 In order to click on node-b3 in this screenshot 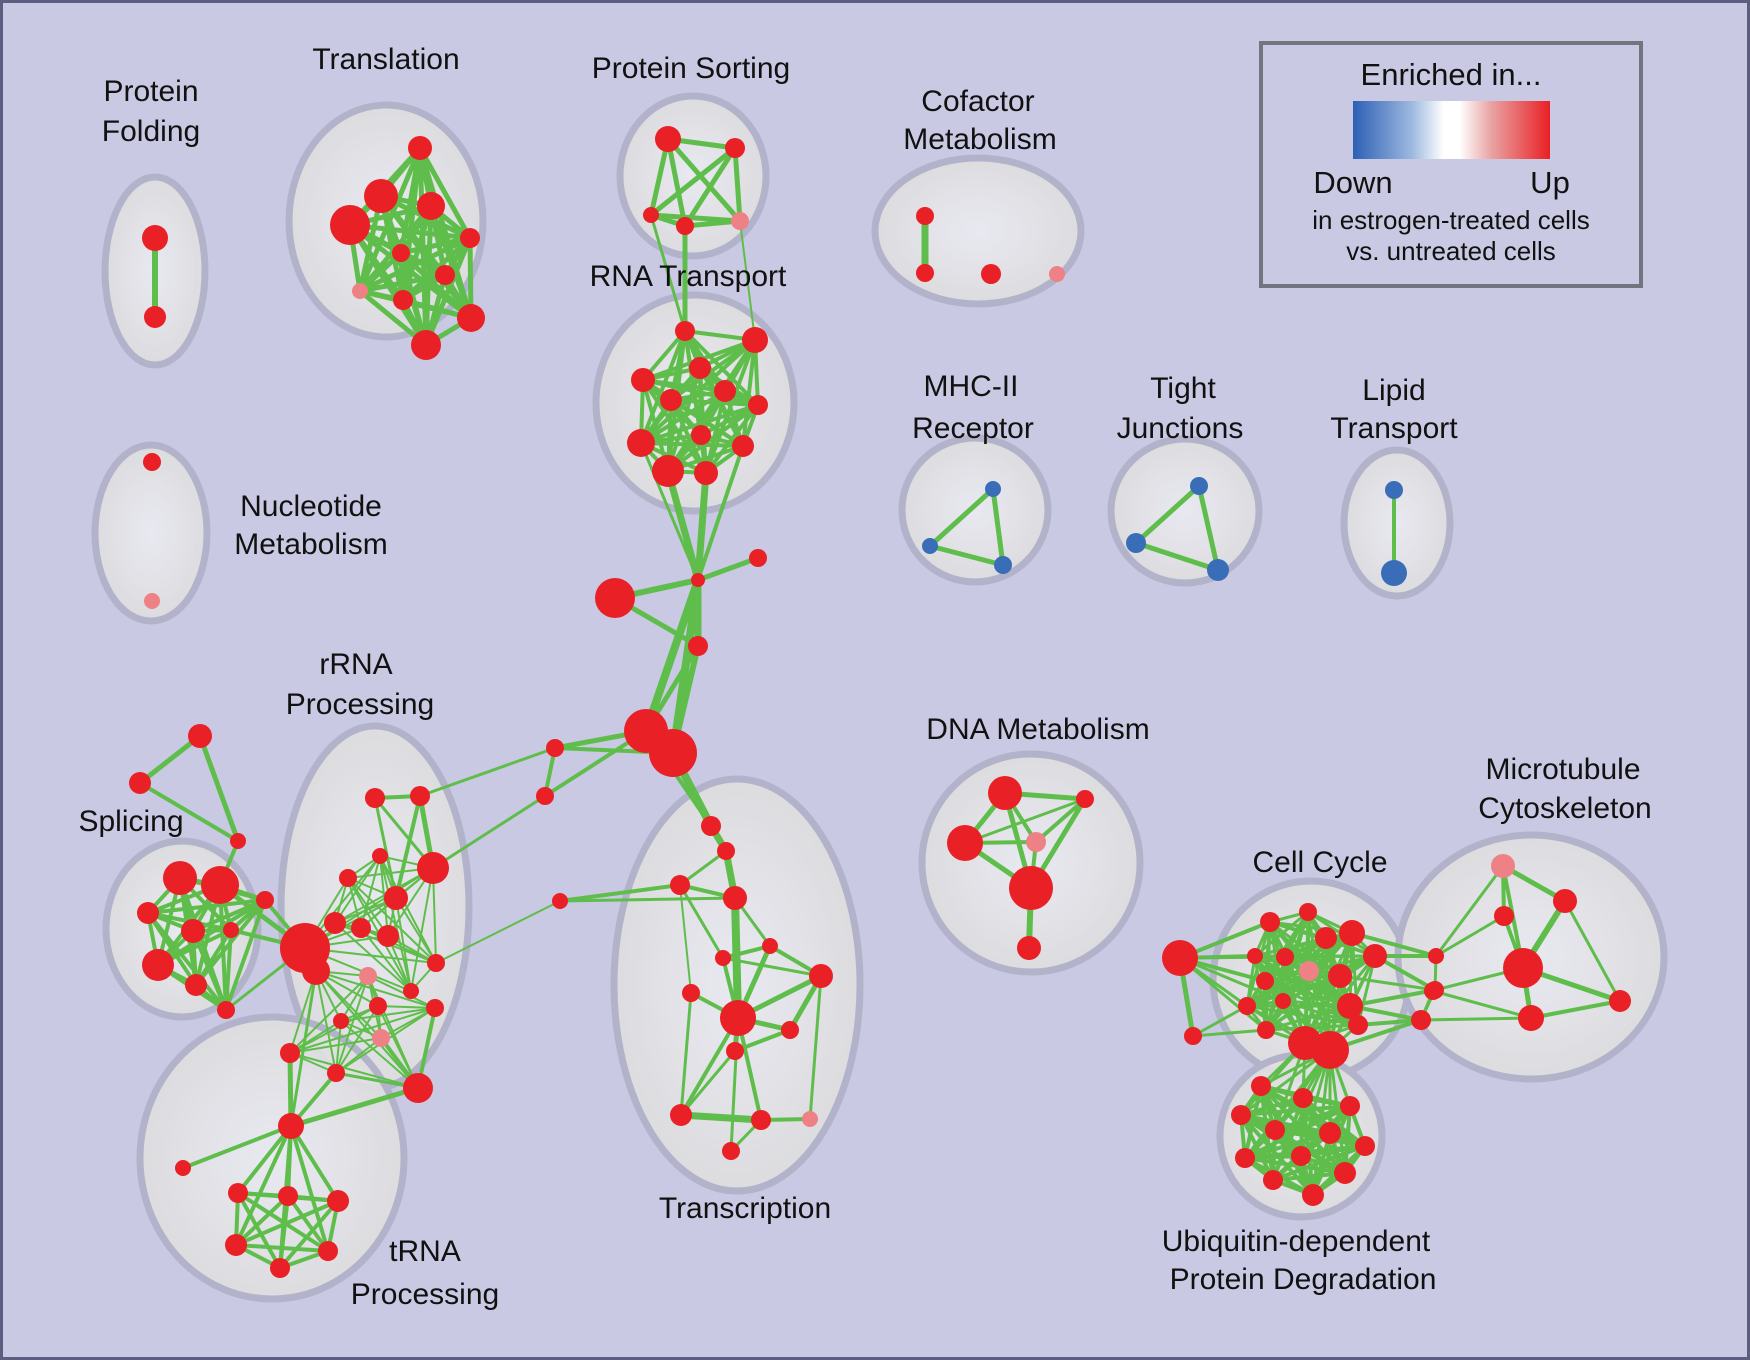, I will do `click(1350, 1106)`.